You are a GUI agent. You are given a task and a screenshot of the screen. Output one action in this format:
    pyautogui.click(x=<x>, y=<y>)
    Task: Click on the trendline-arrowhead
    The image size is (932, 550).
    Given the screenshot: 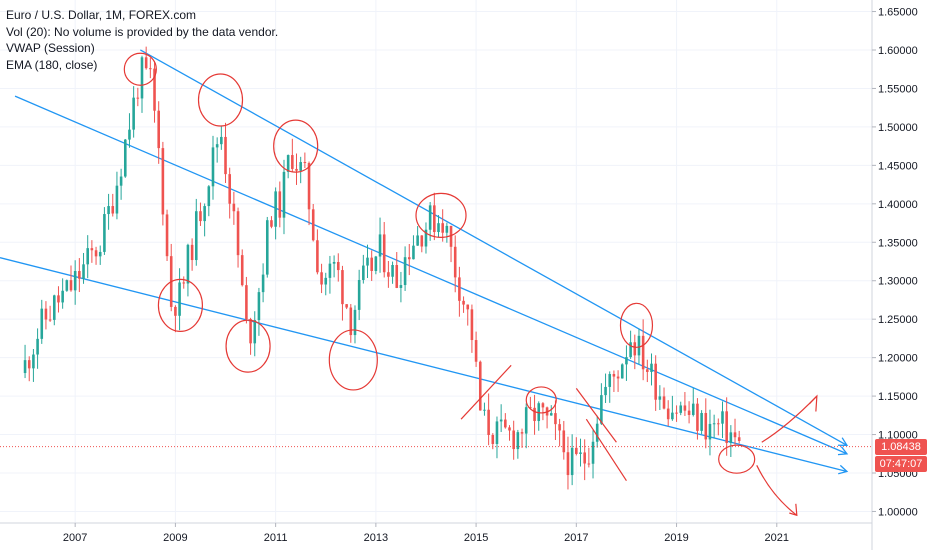 What is the action you would take?
    pyautogui.click(x=843, y=451)
    